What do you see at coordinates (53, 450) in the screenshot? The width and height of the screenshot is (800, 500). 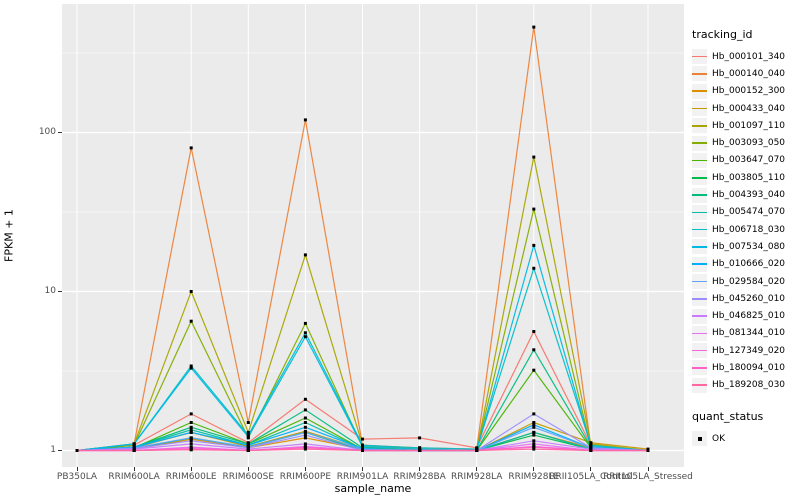 I see `y-tick-label: 1` at bounding box center [53, 450].